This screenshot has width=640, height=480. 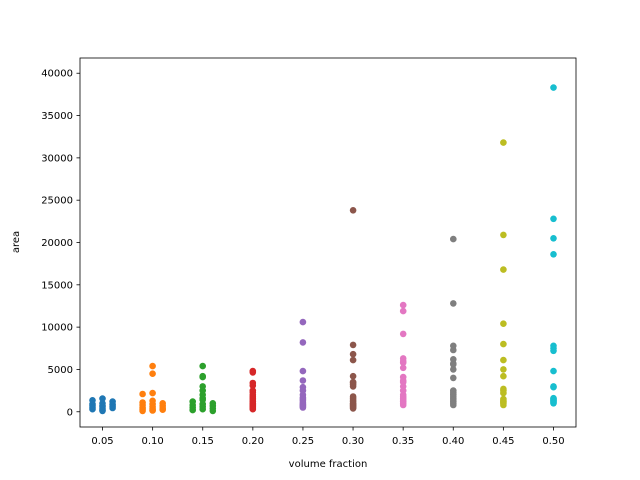 I want to click on data-point-0.30-0, so click(x=353, y=210).